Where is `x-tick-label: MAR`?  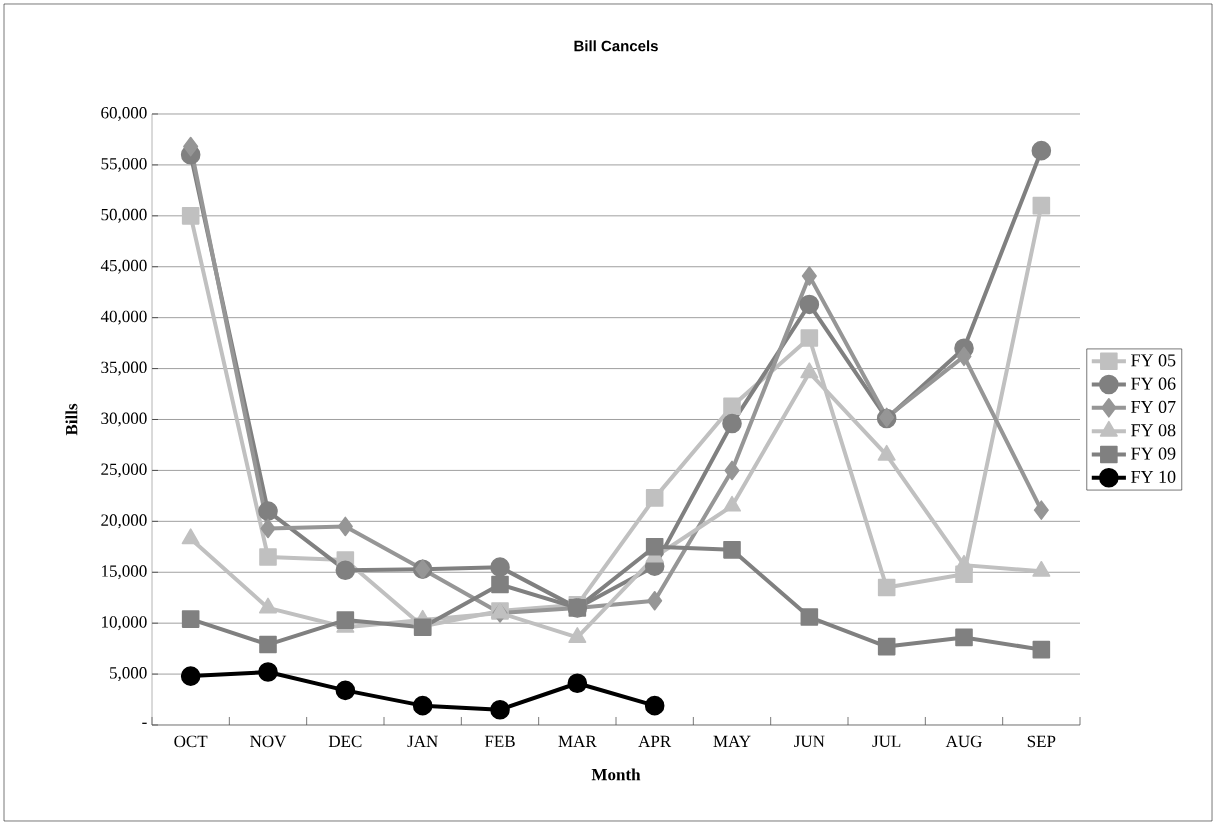 x-tick-label: MAR is located at coordinates (577, 741).